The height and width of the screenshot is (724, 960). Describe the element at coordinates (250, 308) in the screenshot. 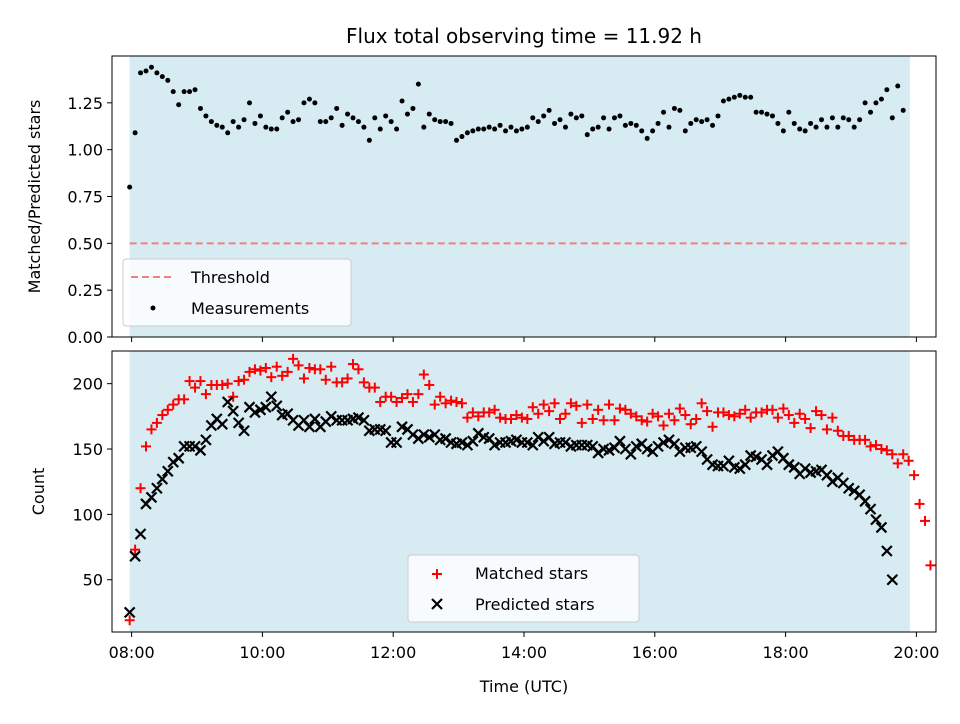

I see `top-legend-measurements-label: Measurements` at that location.